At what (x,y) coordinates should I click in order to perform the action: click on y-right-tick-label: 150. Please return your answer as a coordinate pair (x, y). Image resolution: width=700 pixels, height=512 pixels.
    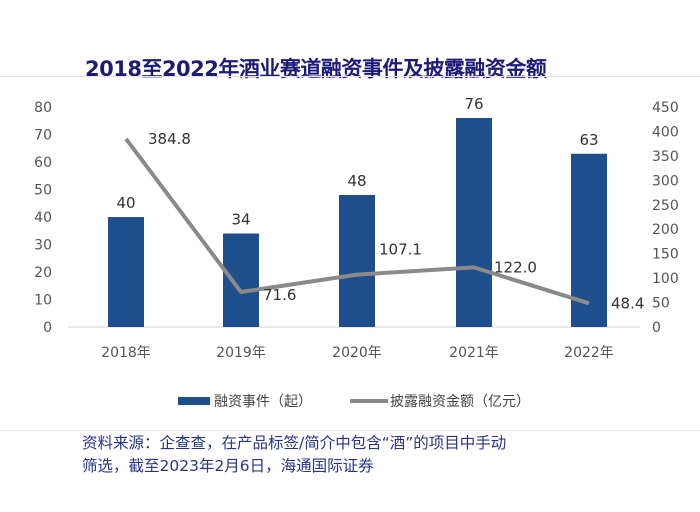
    Looking at the image, I should click on (665, 255).